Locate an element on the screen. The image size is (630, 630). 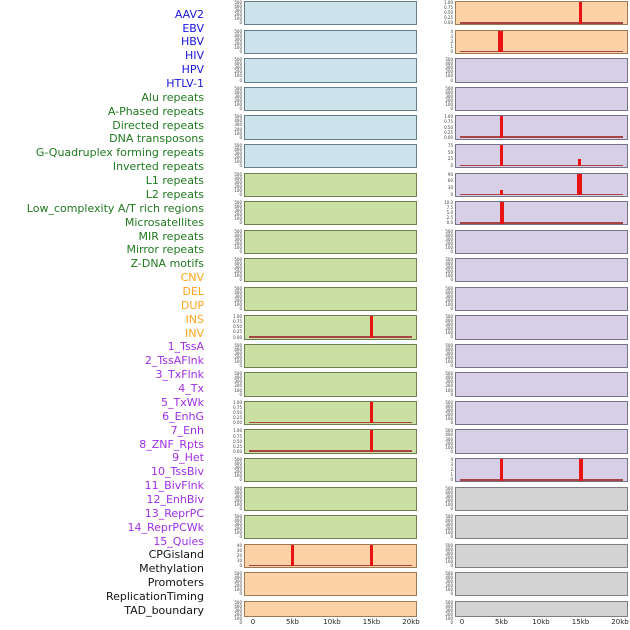
y-axis-ticks-microsatellites: 1.00 0.75 0.50 0.25 0.00 is located at coordinates (229, 441).